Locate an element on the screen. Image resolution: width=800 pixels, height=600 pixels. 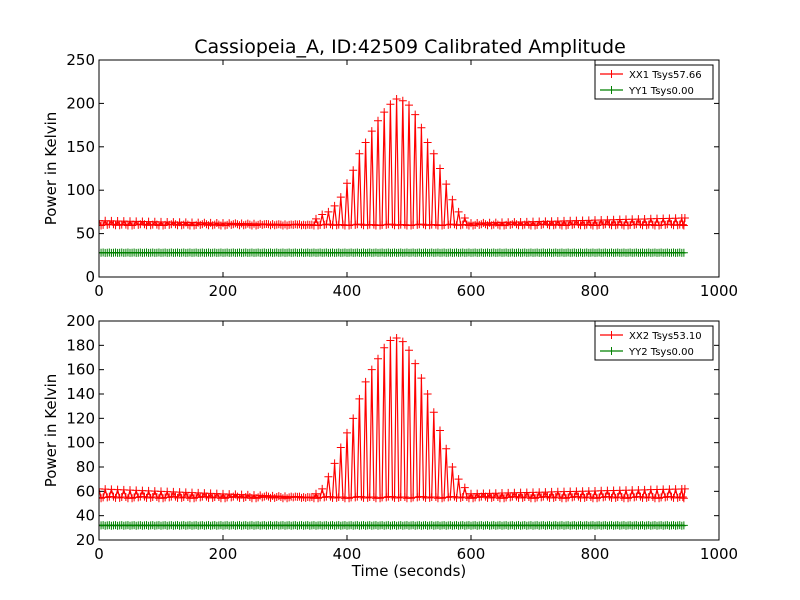
y-tick-label: 50 is located at coordinates (85, 234).